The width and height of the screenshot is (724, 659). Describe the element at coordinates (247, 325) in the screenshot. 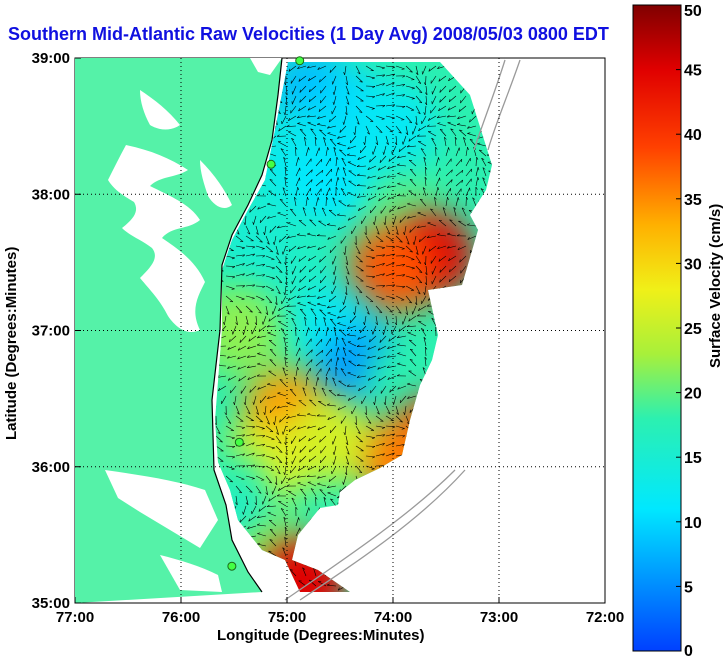

I see `coastline` at that location.